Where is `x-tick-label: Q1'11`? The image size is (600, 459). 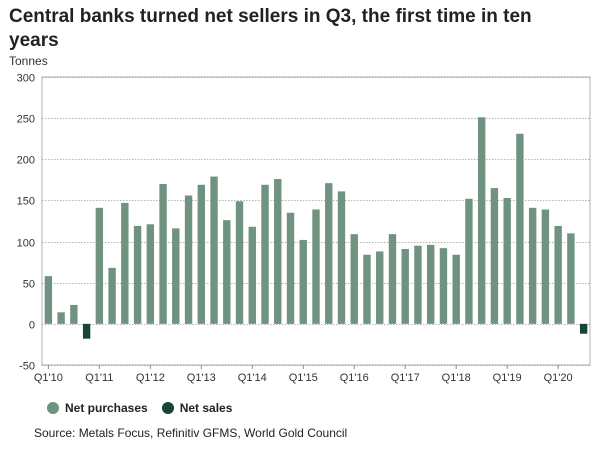 x-tick-label: Q1'11 is located at coordinates (99, 378).